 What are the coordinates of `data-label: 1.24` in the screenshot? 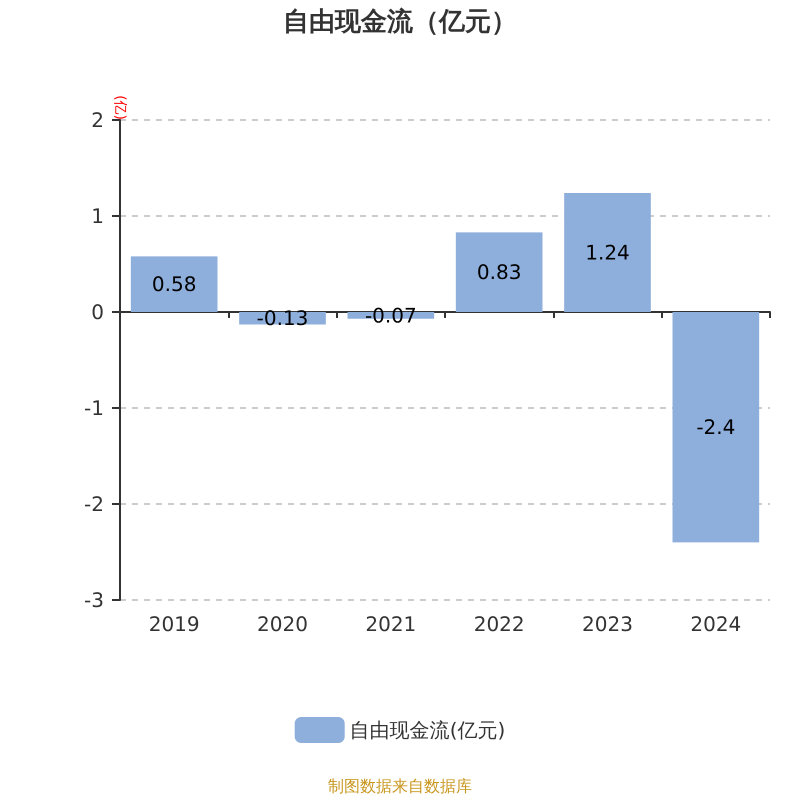 It's located at (607, 252).